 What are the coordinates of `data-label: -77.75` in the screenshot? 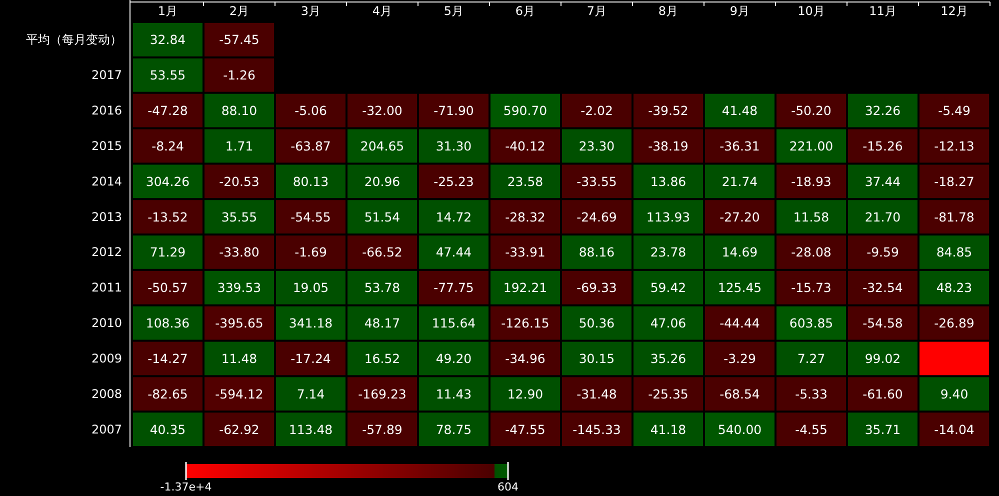 It's located at (454, 288).